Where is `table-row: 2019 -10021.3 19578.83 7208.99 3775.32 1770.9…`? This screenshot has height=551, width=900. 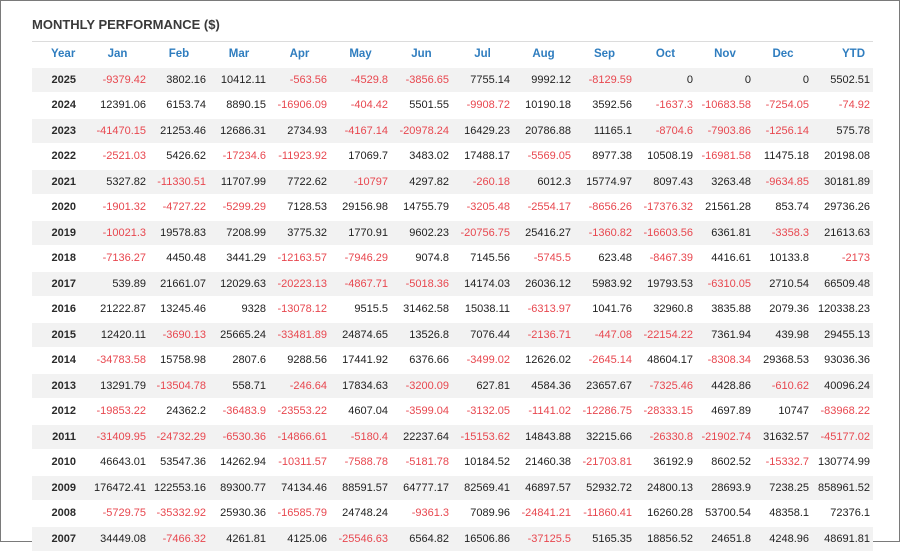 table-row: 2019 -10021.3 19578.83 7208.99 3775.32 1770.9… is located at coordinates (452, 232).